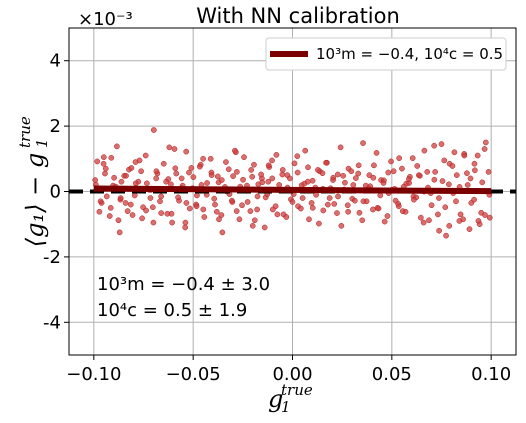 The image size is (526, 423). What do you see at coordinates (35, 200) in the screenshot?
I see `svg-text: ⟨g₁⟩ − g` at bounding box center [35, 200].